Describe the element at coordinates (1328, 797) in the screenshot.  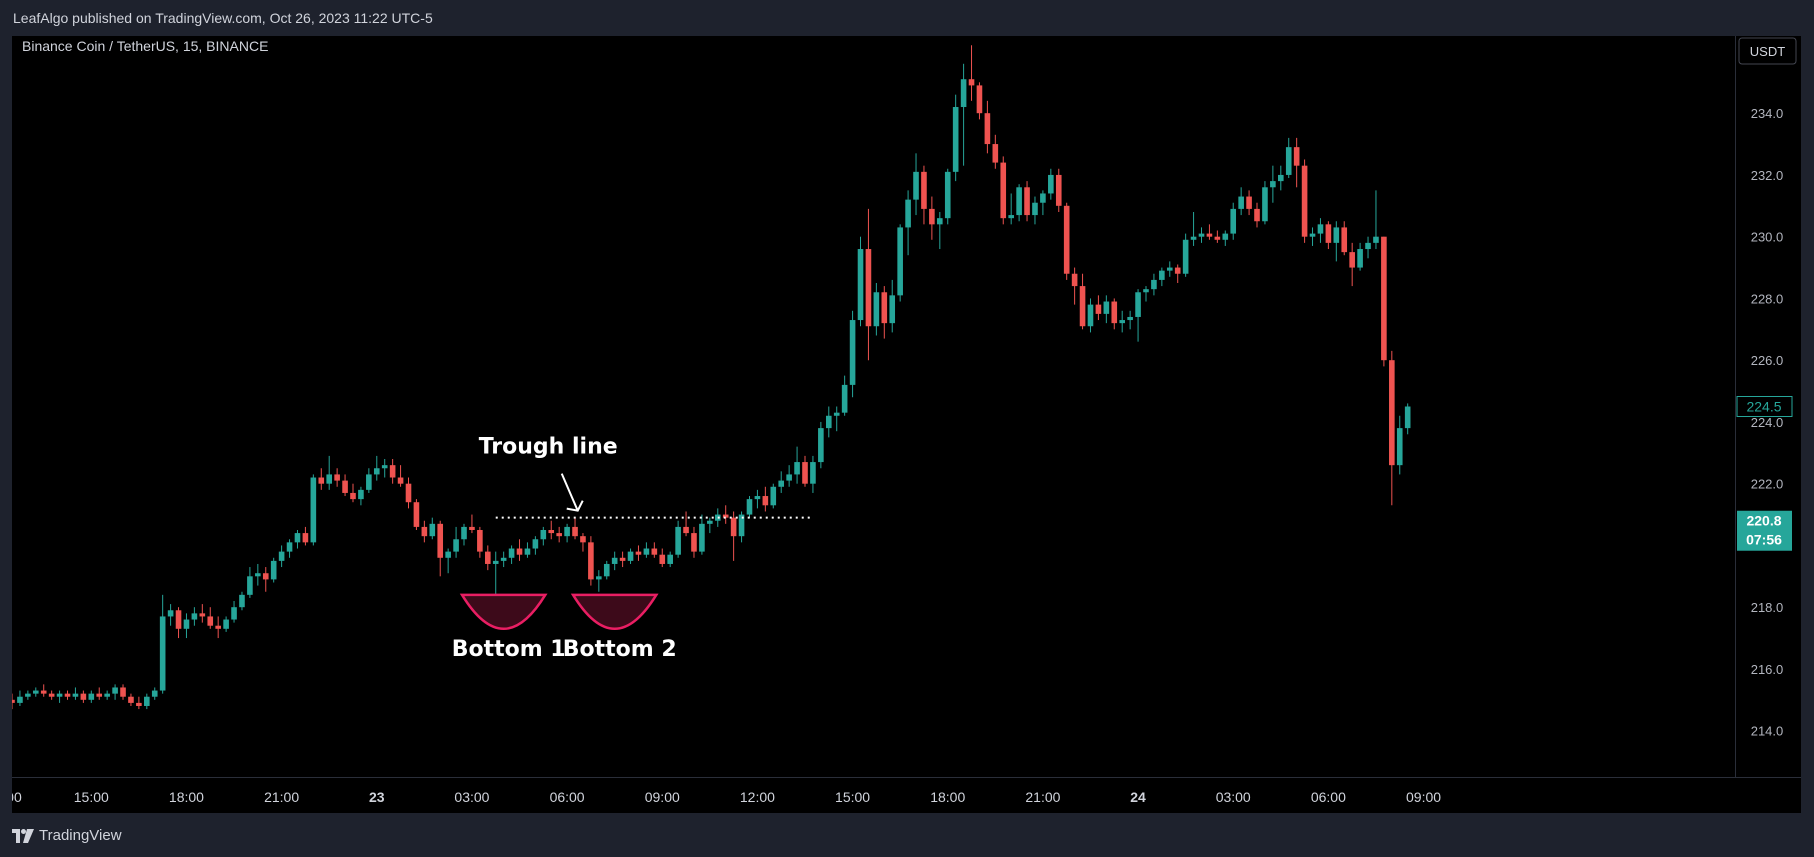
I see `time-tick-label: 06:00` at that location.